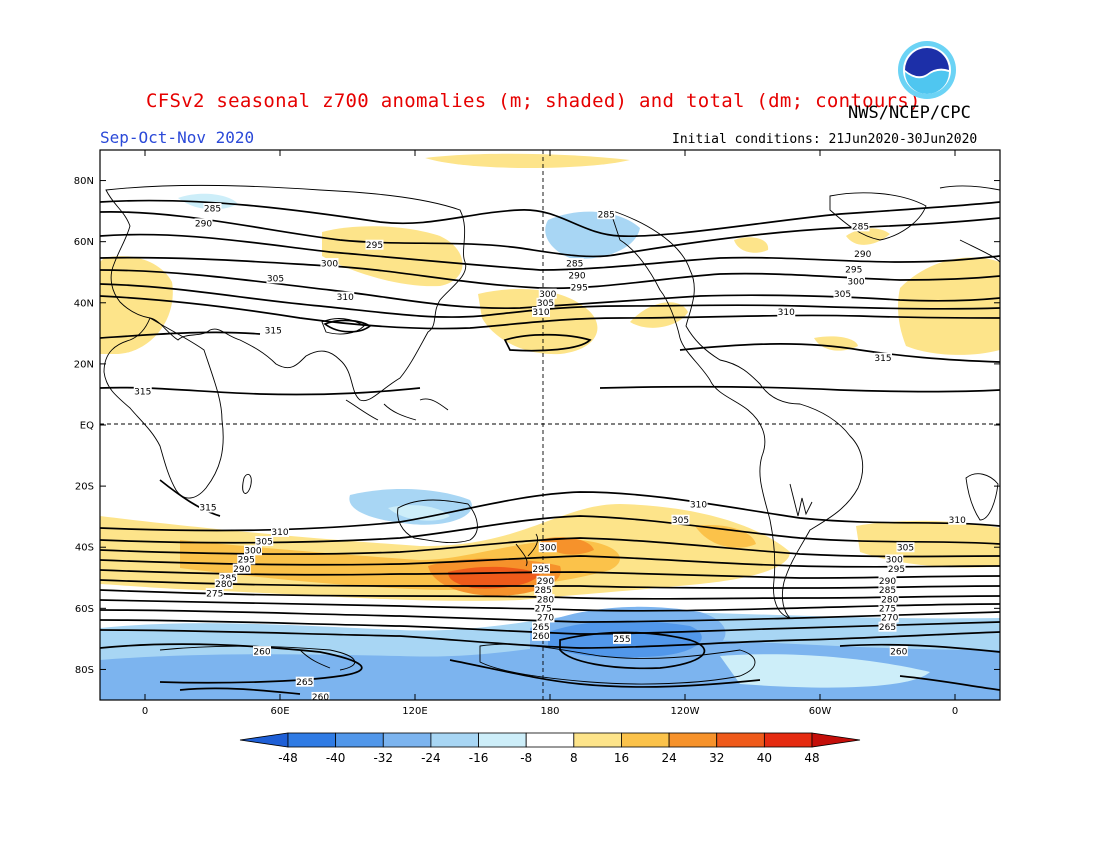 The image size is (1100, 850). Describe the element at coordinates (84, 548) in the screenshot. I see `lat-tick-label: 40S` at that location.